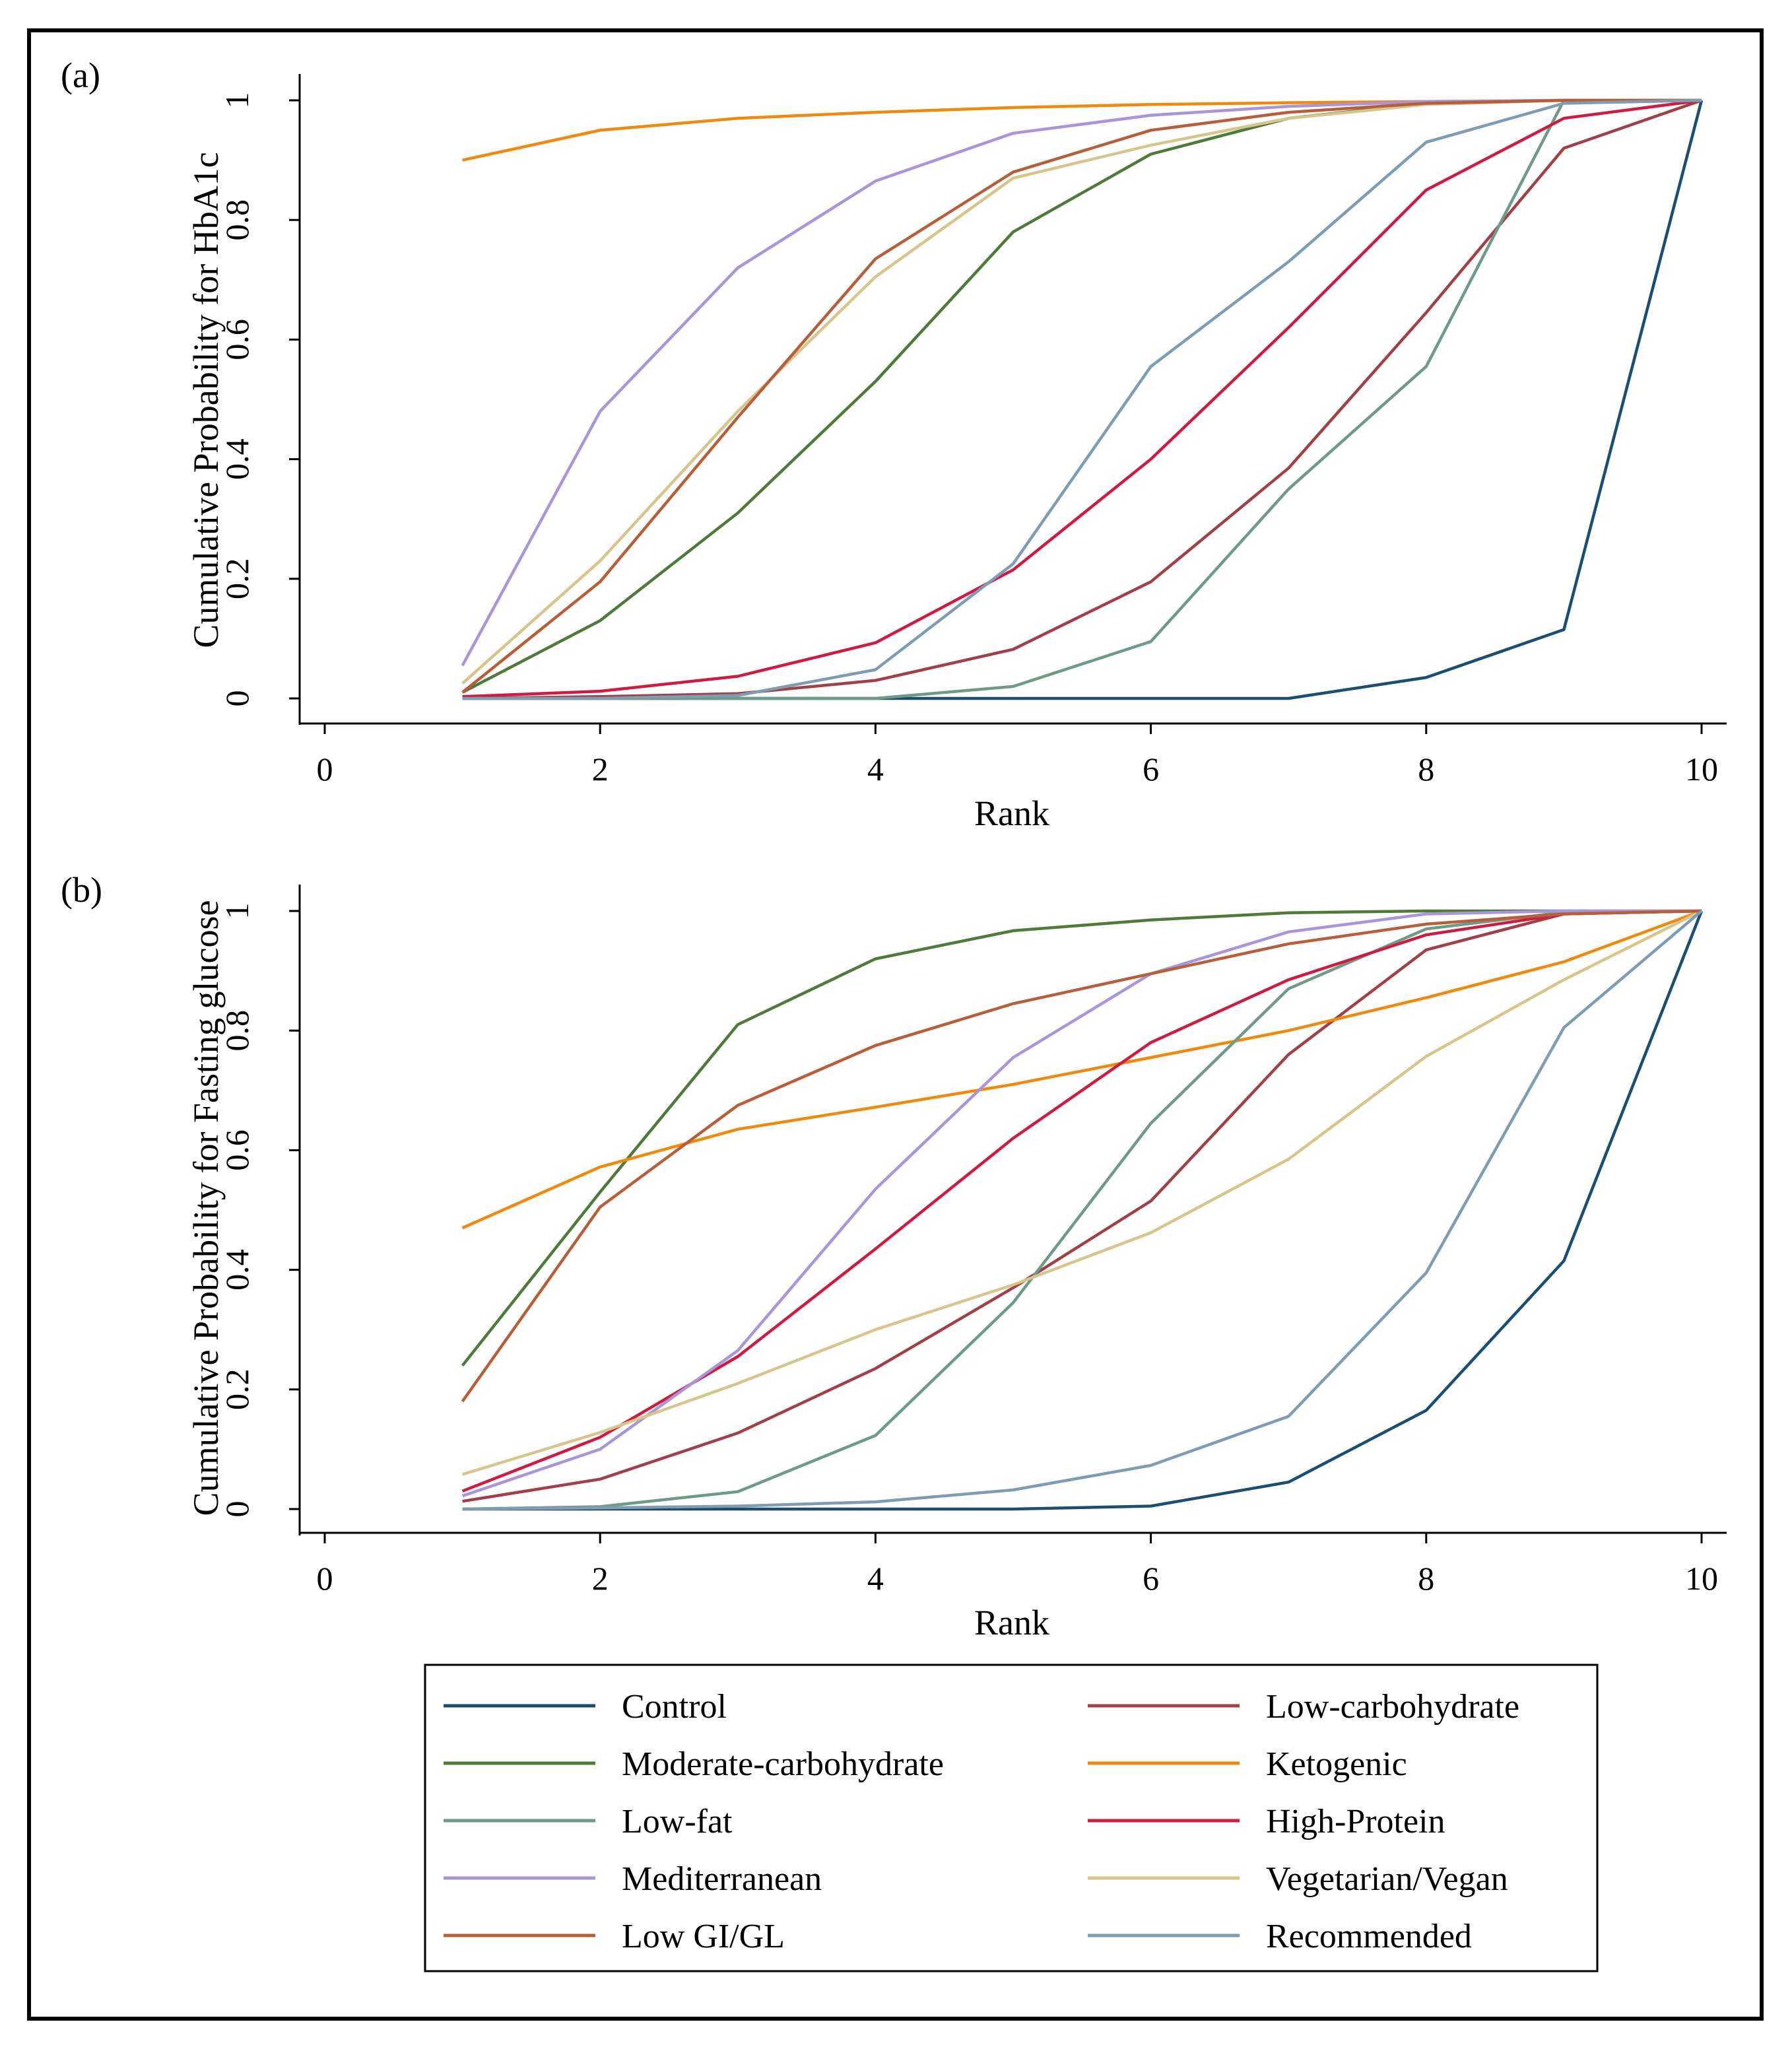 The image size is (1792, 2053). Describe the element at coordinates (325, 770) in the screenshot. I see `panel-a-x-tick-label: 0` at that location.